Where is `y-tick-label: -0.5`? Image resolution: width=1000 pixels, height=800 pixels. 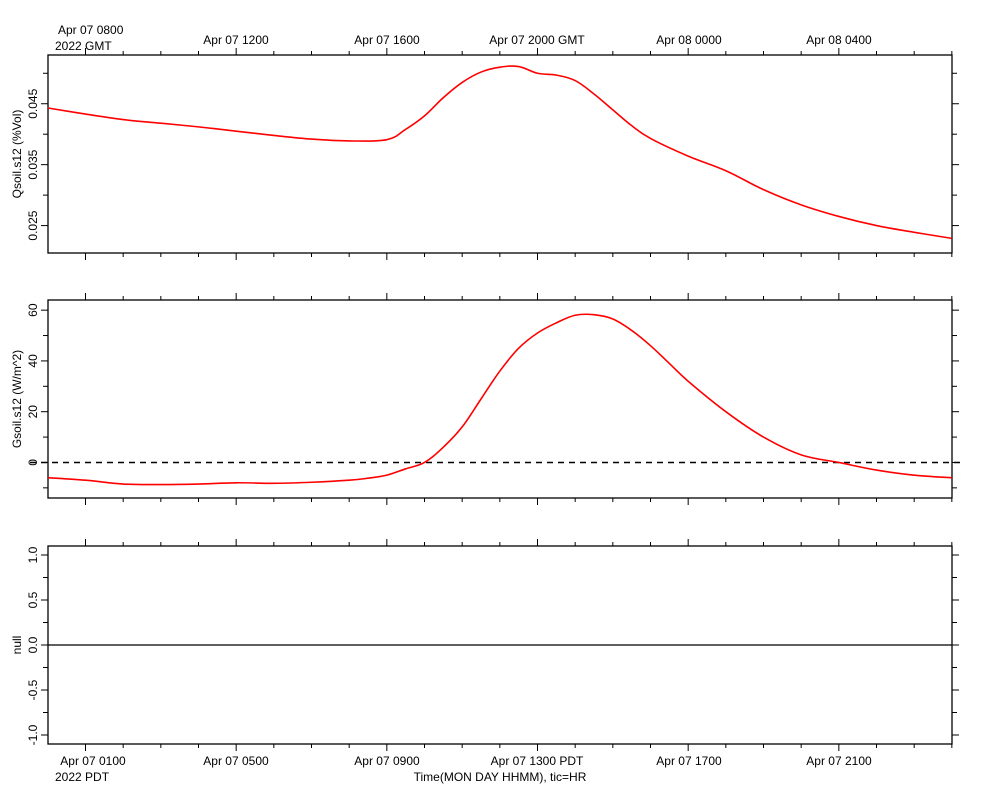
y-tick-label: -0.5 is located at coordinates (33, 689).